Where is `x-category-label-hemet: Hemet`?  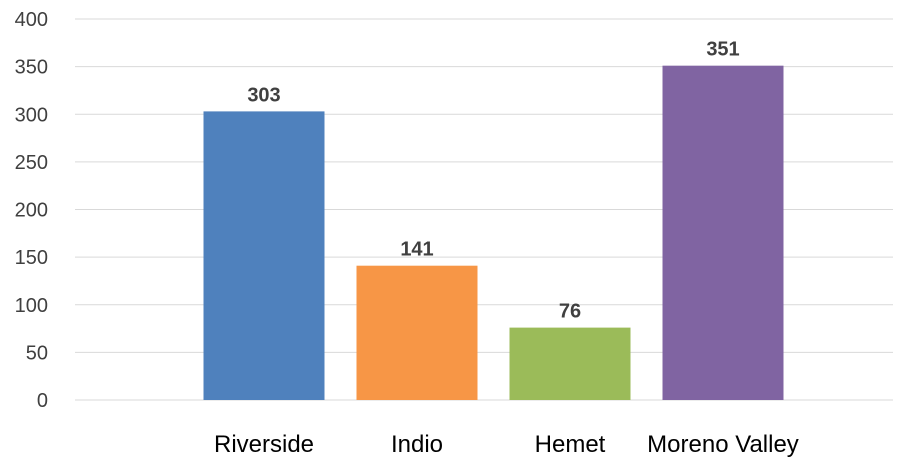
x-category-label-hemet: Hemet is located at coordinates (570, 444).